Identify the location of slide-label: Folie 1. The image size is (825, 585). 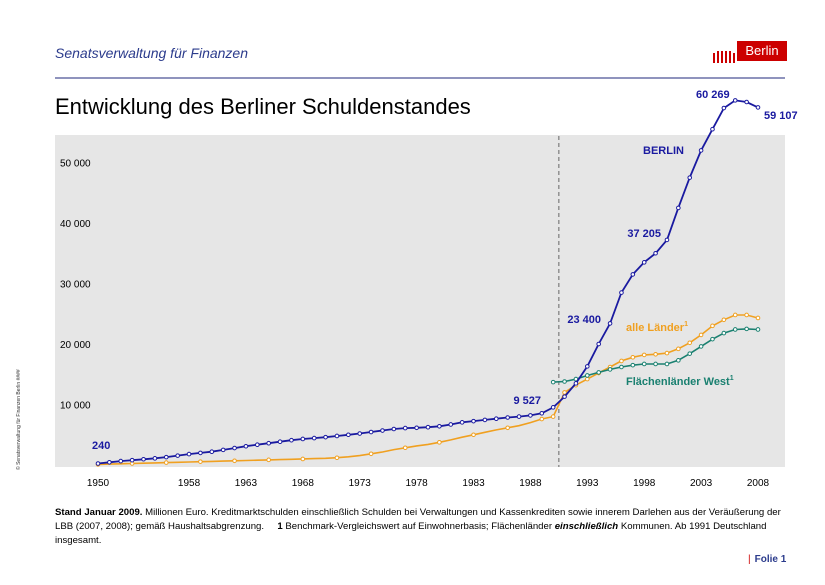
(770, 559).